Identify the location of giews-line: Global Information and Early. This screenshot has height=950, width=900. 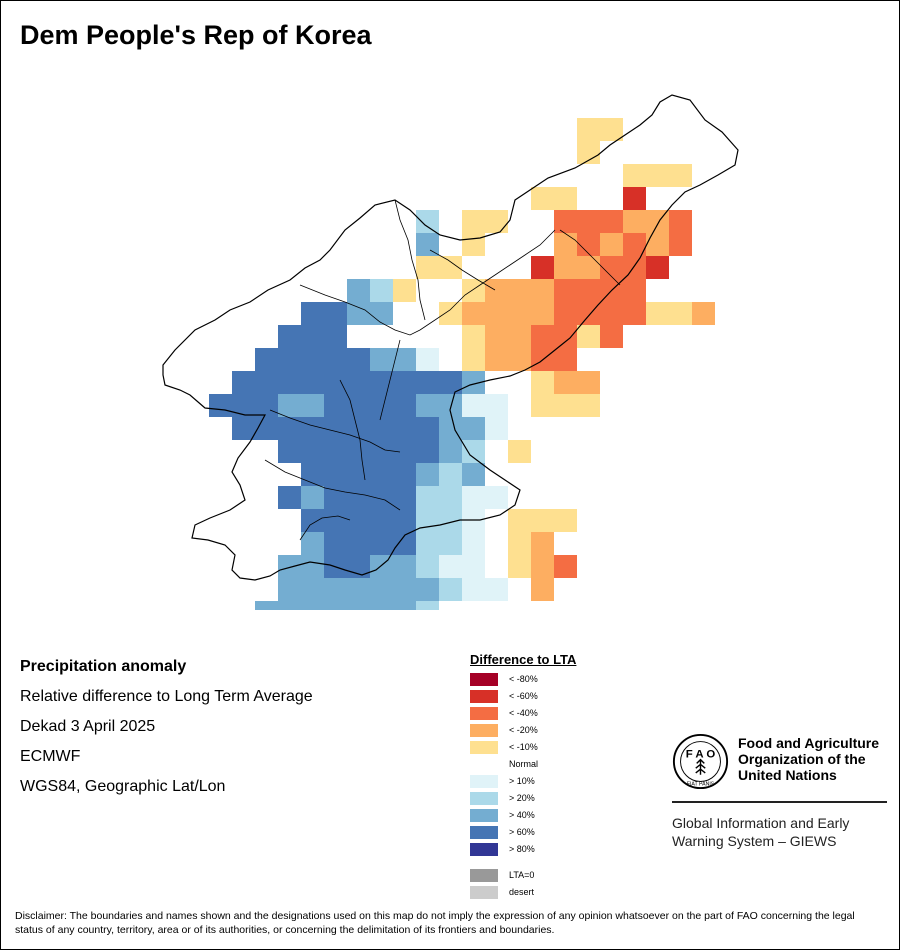
(761, 823).